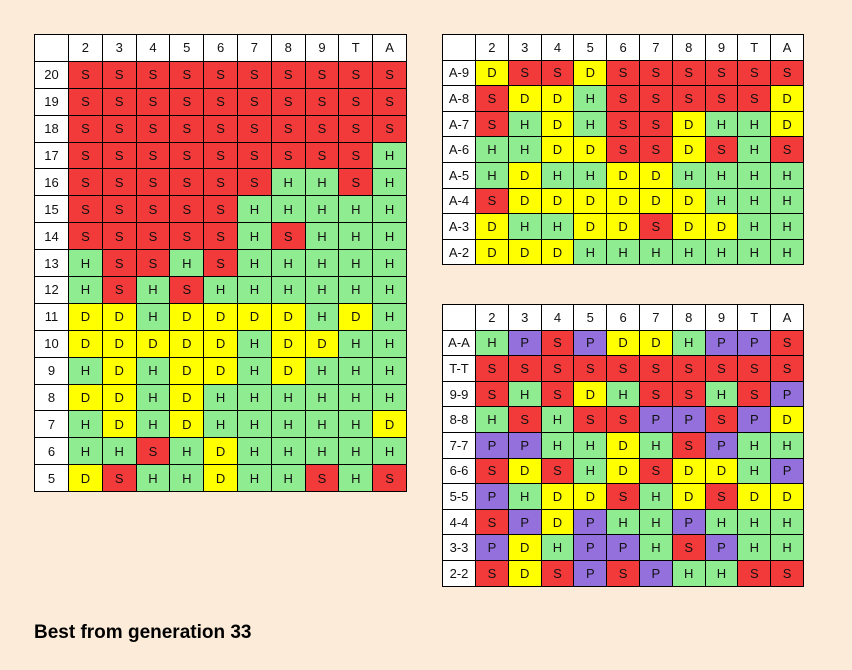  What do you see at coordinates (623, 252) in the screenshot?
I see `table-row: A-2 D D D H H H H H H H` at bounding box center [623, 252].